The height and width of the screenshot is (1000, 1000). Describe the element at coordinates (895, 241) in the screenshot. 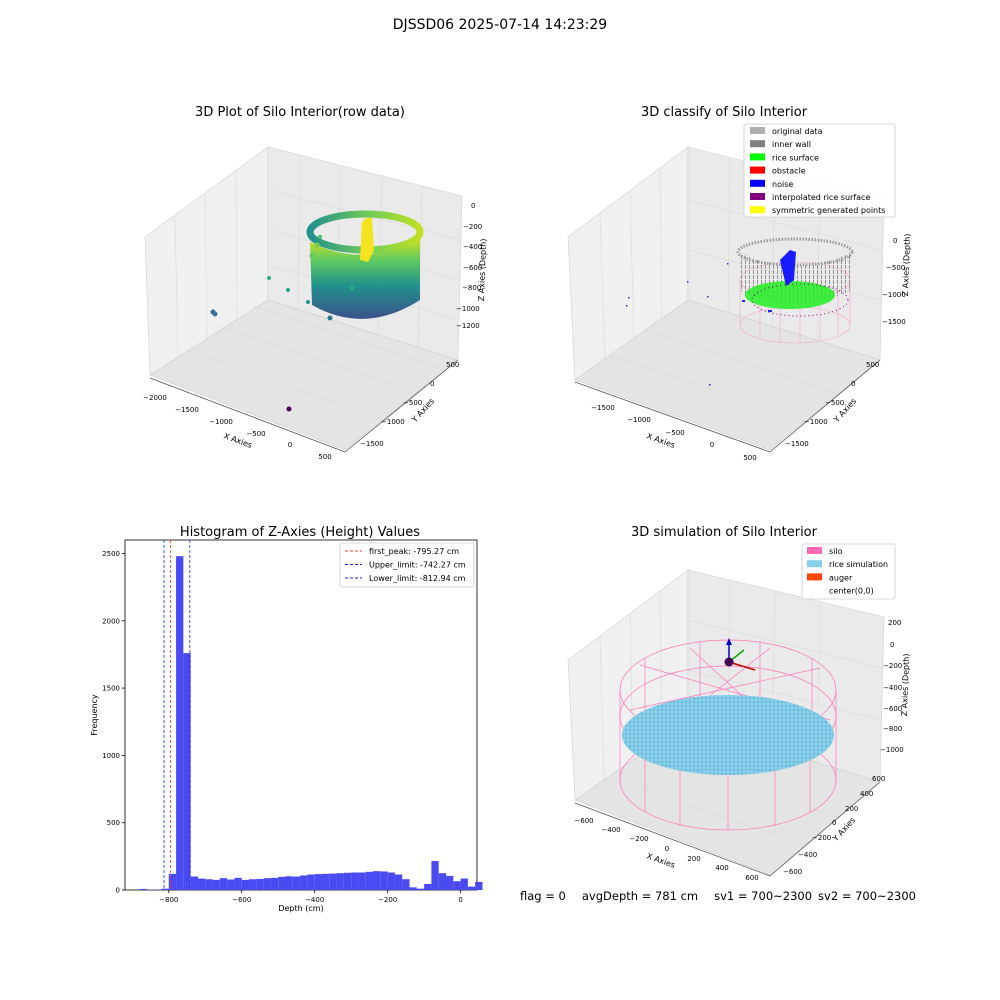

I see `z-tick: 0` at that location.